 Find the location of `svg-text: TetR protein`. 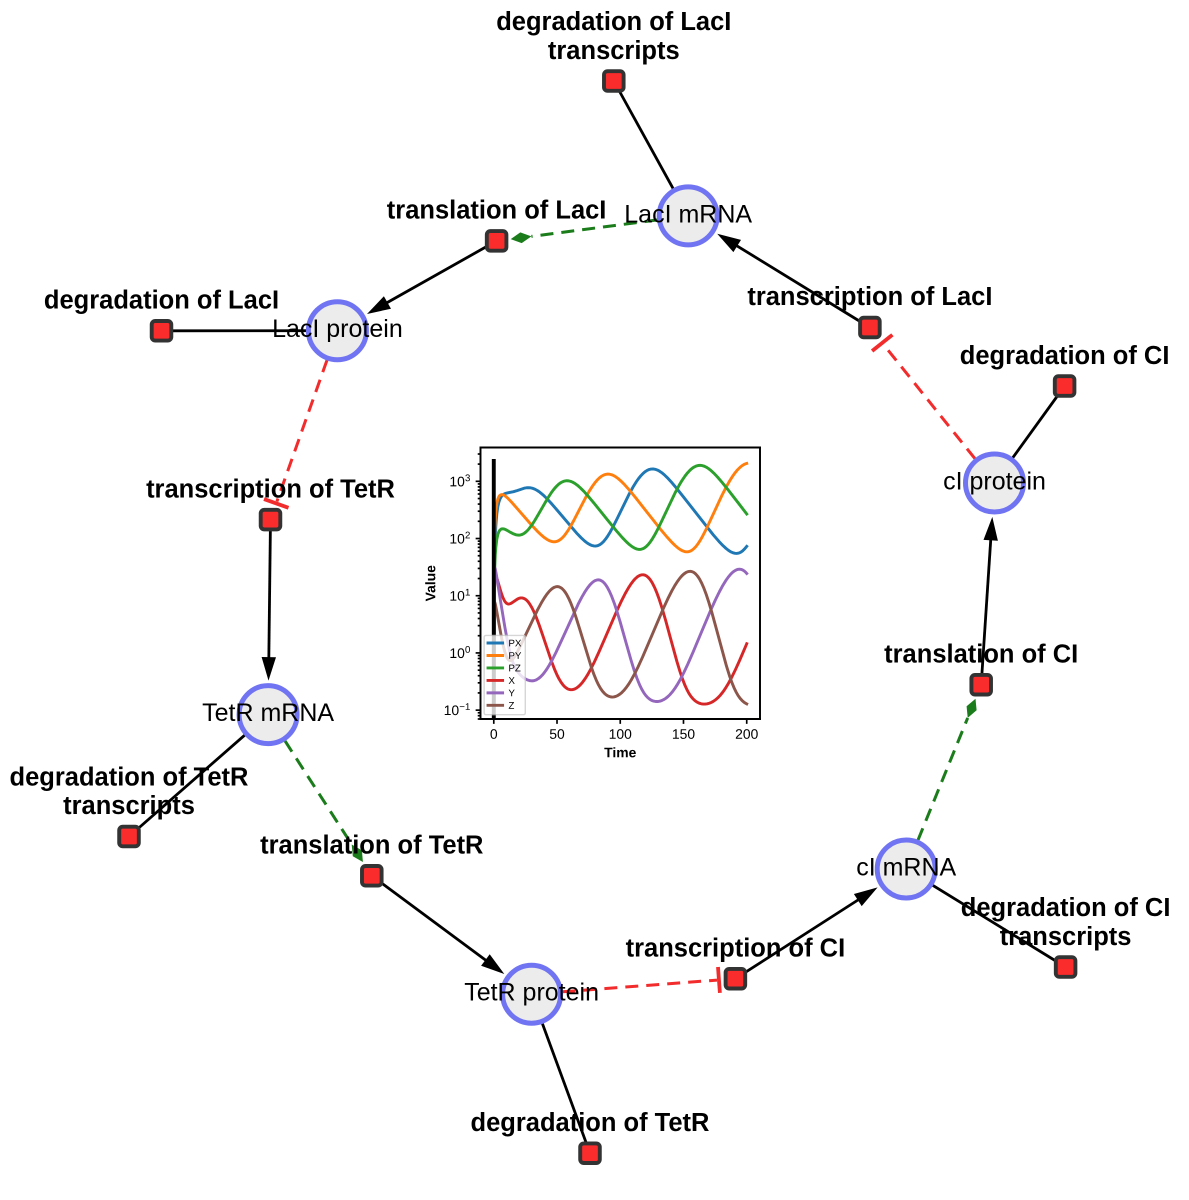

svg-text: TetR protein is located at coordinates (531, 993).